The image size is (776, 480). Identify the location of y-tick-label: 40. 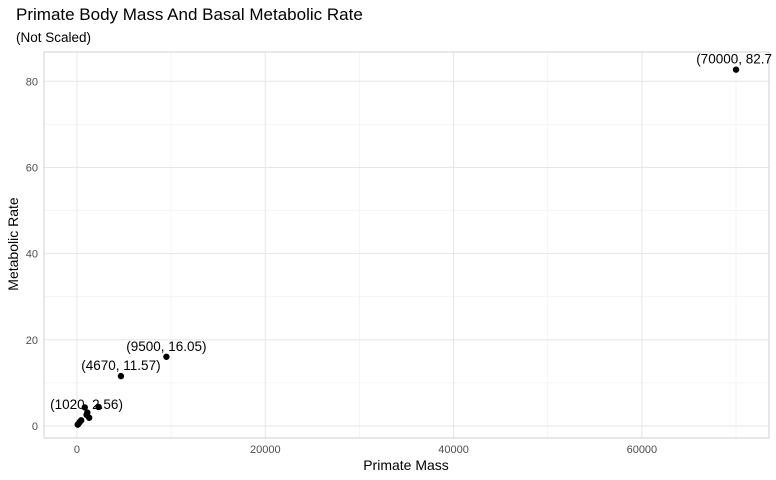
(32, 255).